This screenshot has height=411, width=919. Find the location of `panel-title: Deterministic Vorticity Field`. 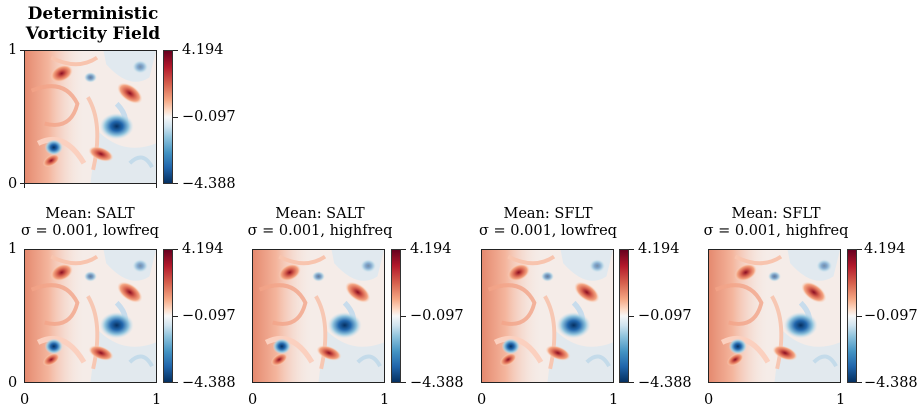

panel-title: Deterministic Vorticity Field is located at coordinates (93, 24).